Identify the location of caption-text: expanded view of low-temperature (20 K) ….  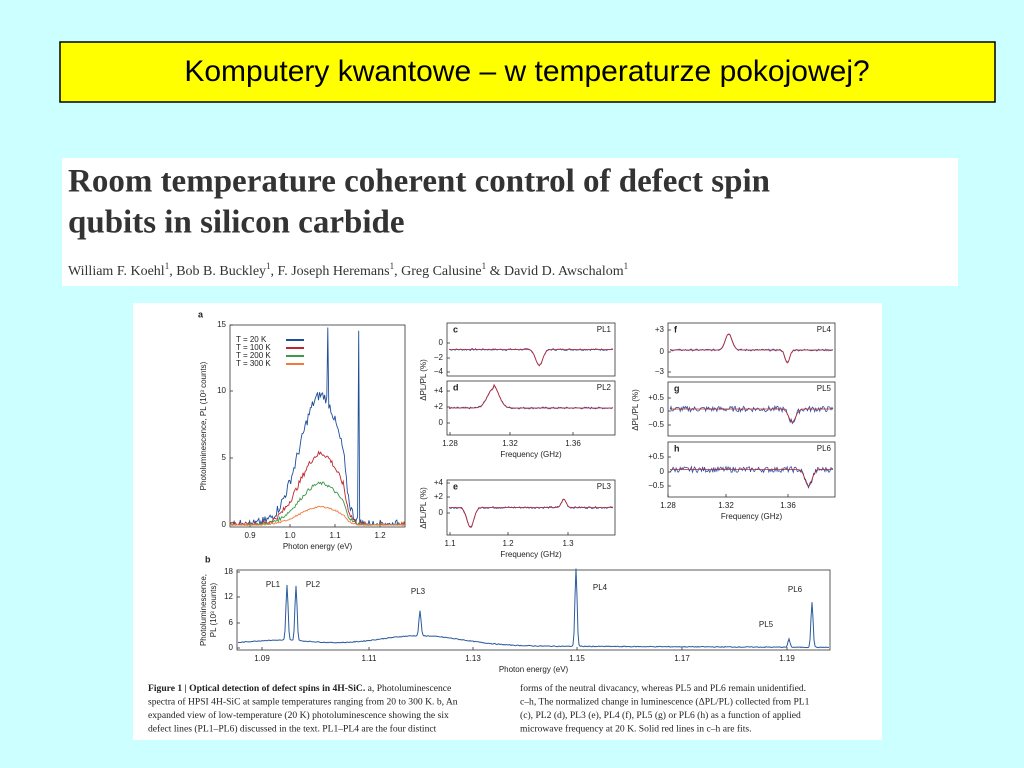
(298, 715).